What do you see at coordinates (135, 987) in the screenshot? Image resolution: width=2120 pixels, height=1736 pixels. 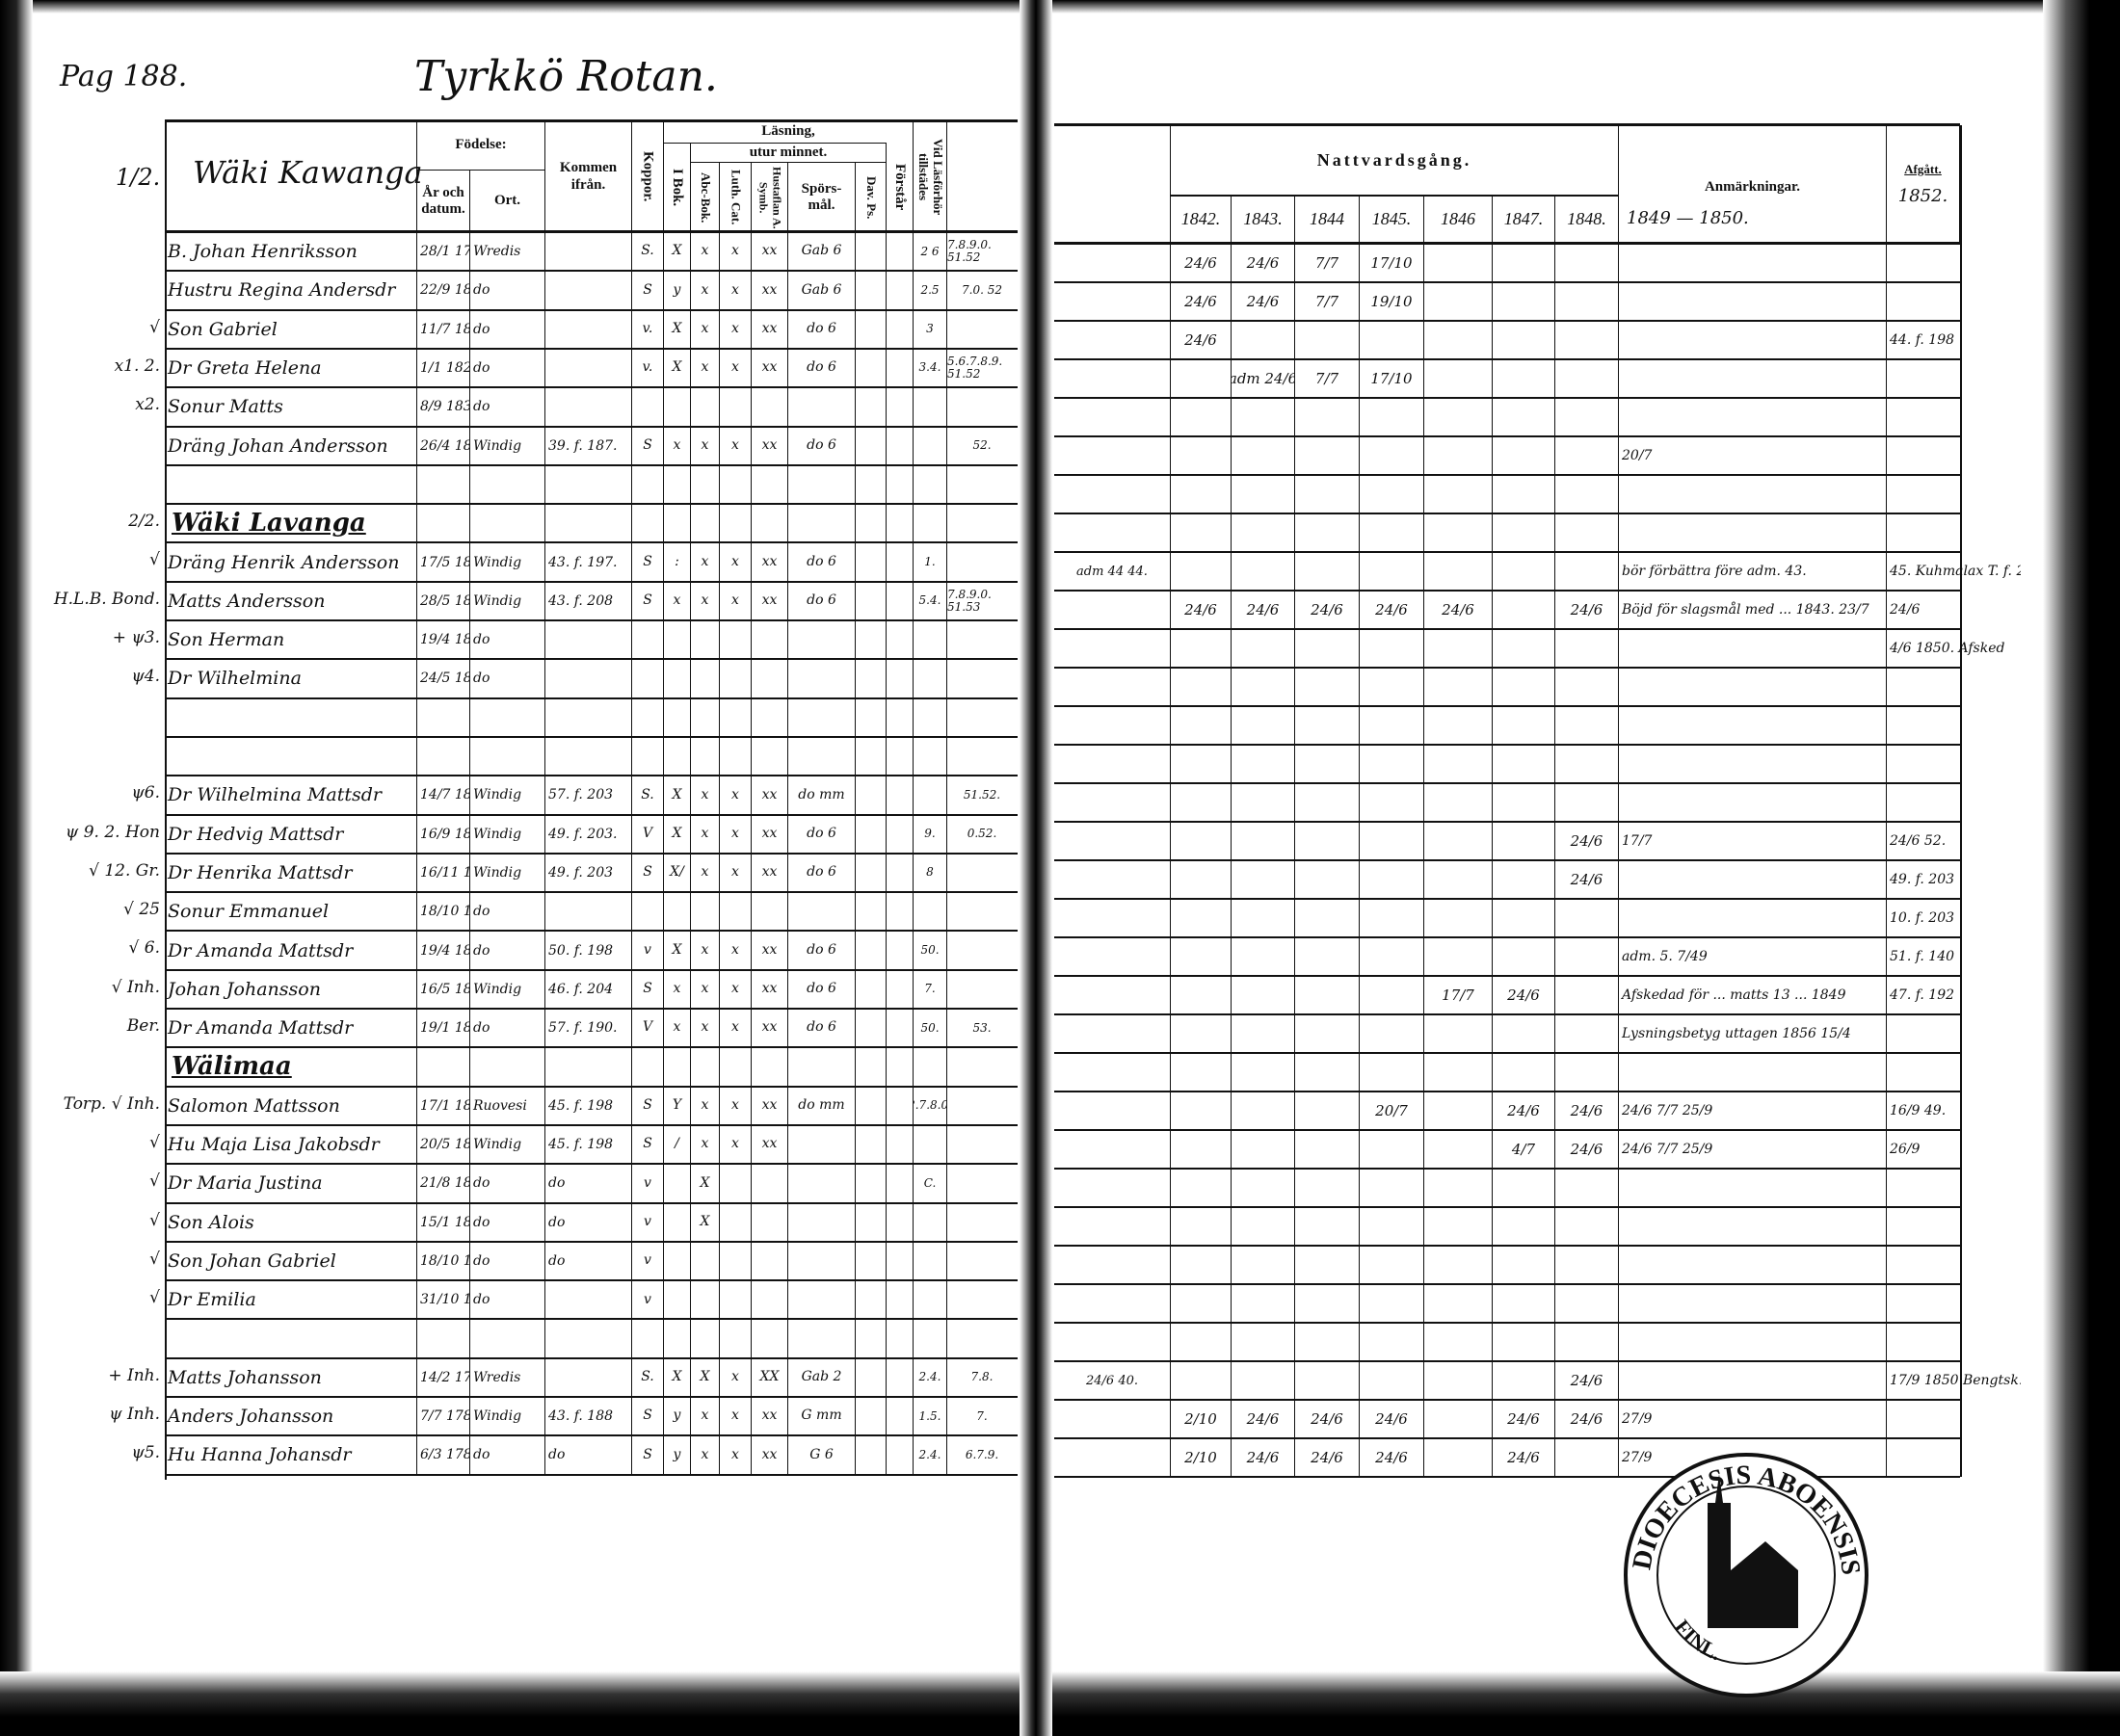 I see `row-margin-mark: √ Inh.` at bounding box center [135, 987].